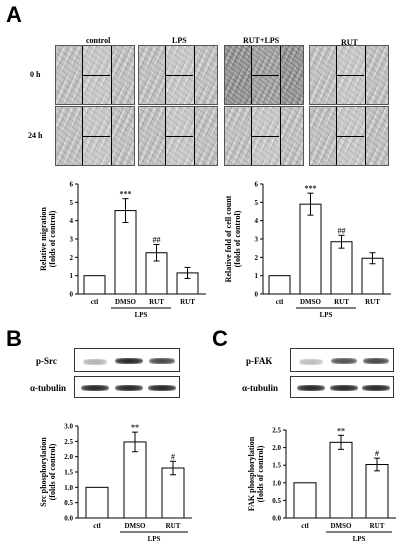  What do you see at coordinates (179, 40) in the screenshot?
I see `column-header-lps: LPS` at bounding box center [179, 40].